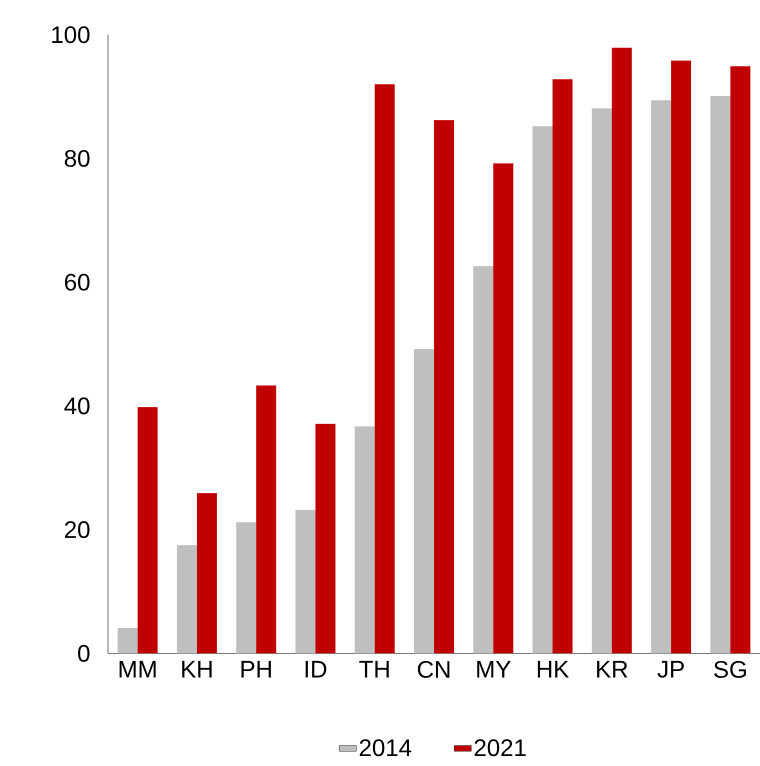 The image size is (760, 766). I want to click on x-tick-label: TH, so click(374, 669).